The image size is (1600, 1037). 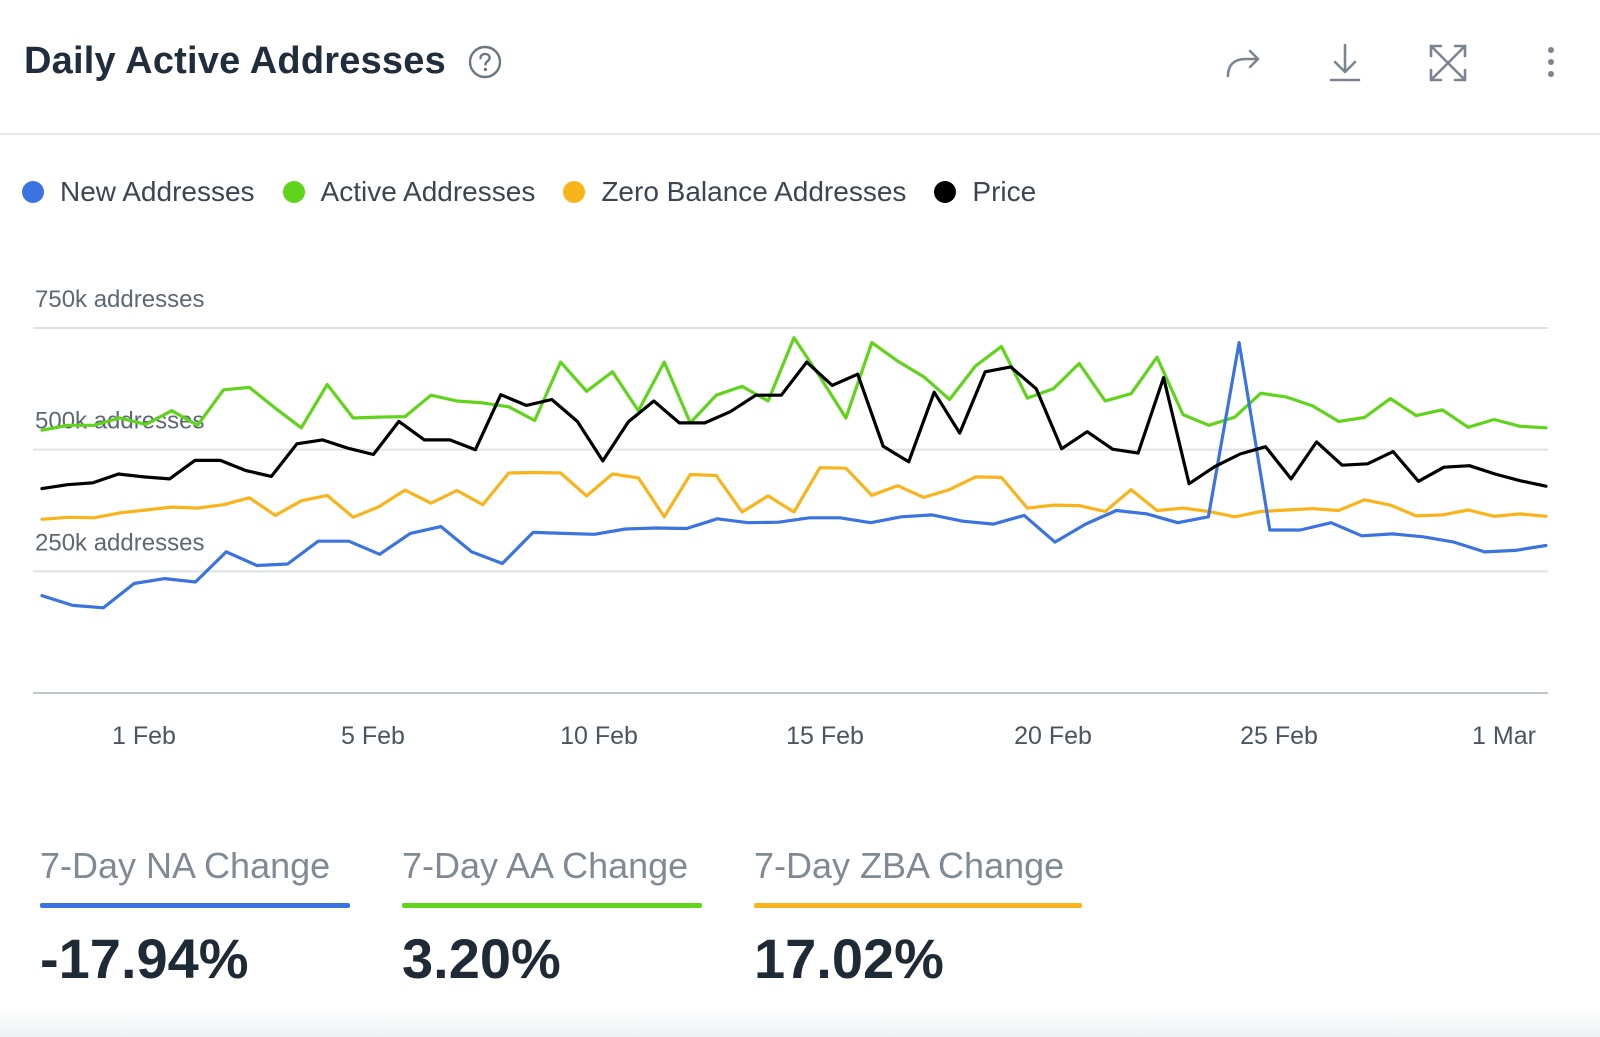 I want to click on x-tick-label: 25 Feb, so click(x=1279, y=736).